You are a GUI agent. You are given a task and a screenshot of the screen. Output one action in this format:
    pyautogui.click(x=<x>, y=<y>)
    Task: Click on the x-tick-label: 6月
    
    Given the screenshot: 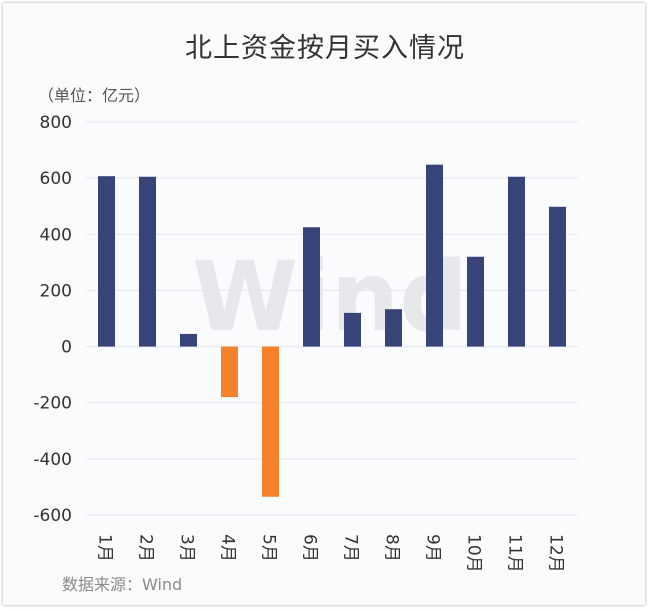 What is the action you would take?
    pyautogui.click(x=310, y=548)
    